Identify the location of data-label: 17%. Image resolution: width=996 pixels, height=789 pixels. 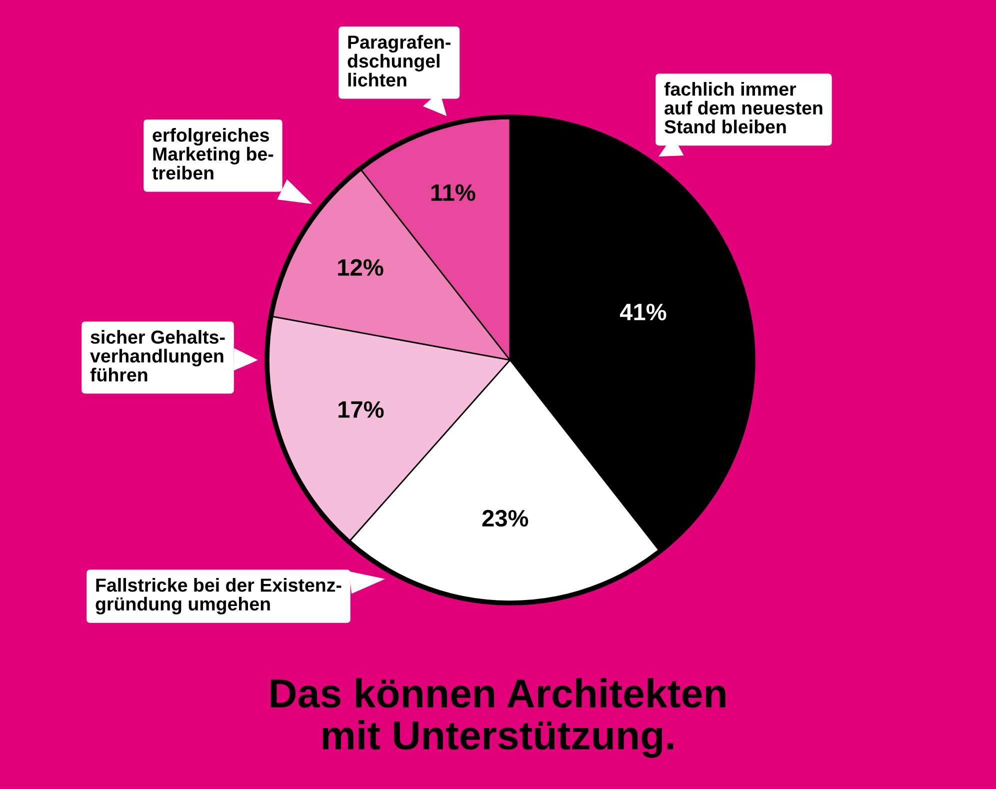
(361, 409).